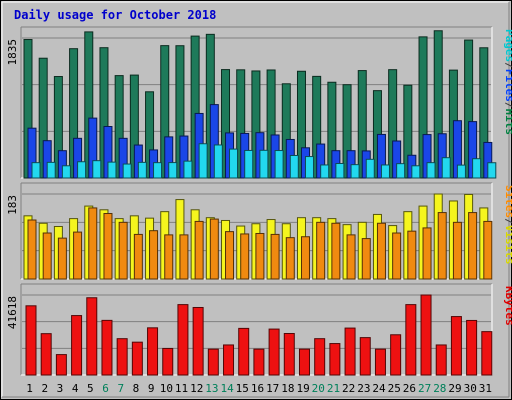 Image resolution: width=512 pixels, height=400 pixels. What do you see at coordinates (348, 388) in the screenshot?
I see `x-tick-label-day-22: 22` at bounding box center [348, 388].